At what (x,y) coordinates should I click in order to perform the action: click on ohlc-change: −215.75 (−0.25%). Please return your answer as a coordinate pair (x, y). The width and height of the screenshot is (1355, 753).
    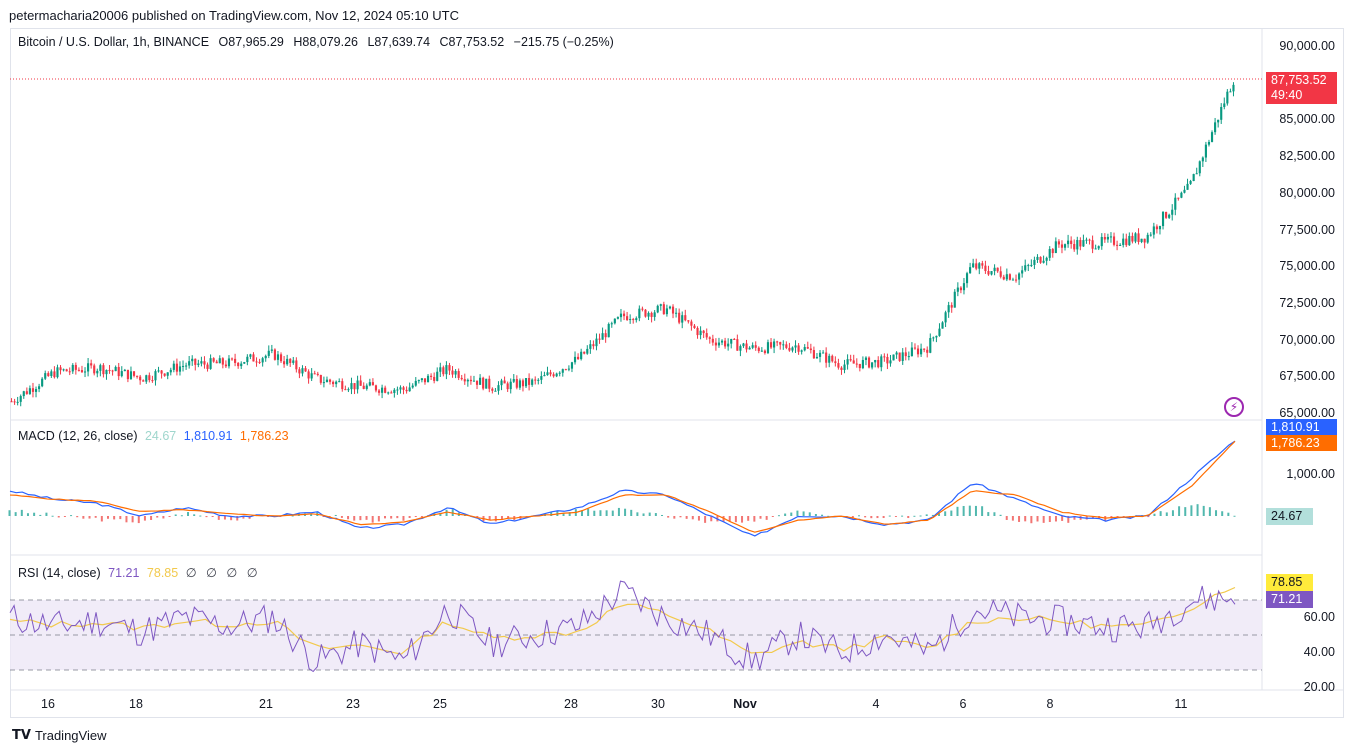
    Looking at the image, I should click on (563, 42).